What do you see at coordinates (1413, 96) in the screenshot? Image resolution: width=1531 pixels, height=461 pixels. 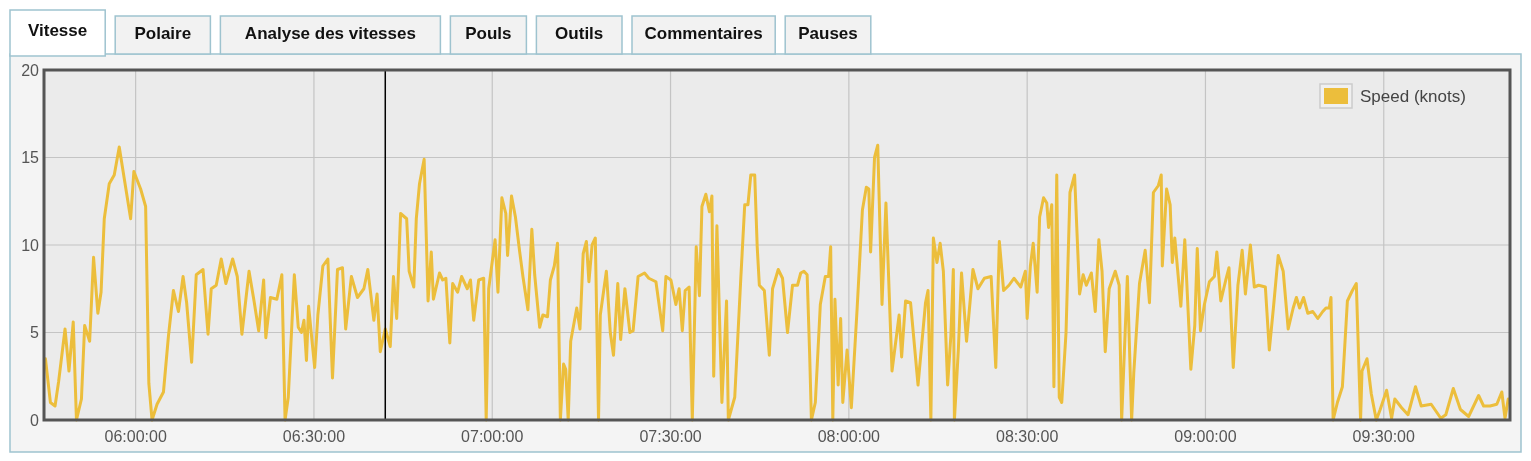 I see `legend-label: Speed (knots)` at bounding box center [1413, 96].